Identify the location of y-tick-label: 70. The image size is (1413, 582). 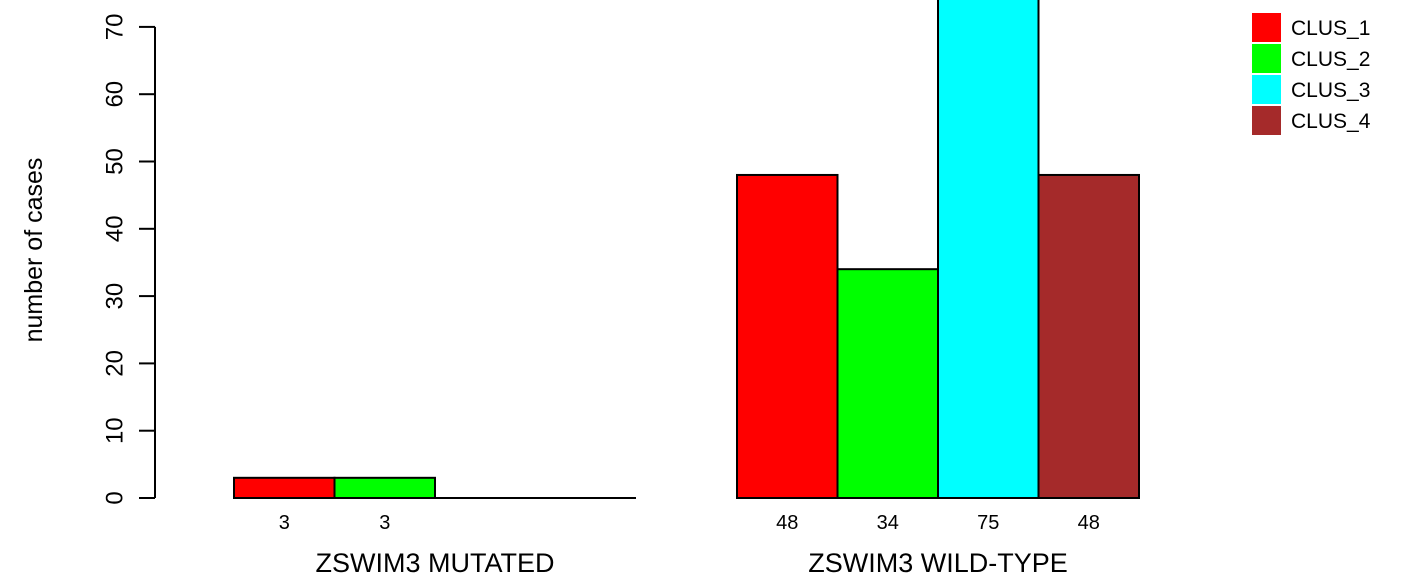
(114, 27).